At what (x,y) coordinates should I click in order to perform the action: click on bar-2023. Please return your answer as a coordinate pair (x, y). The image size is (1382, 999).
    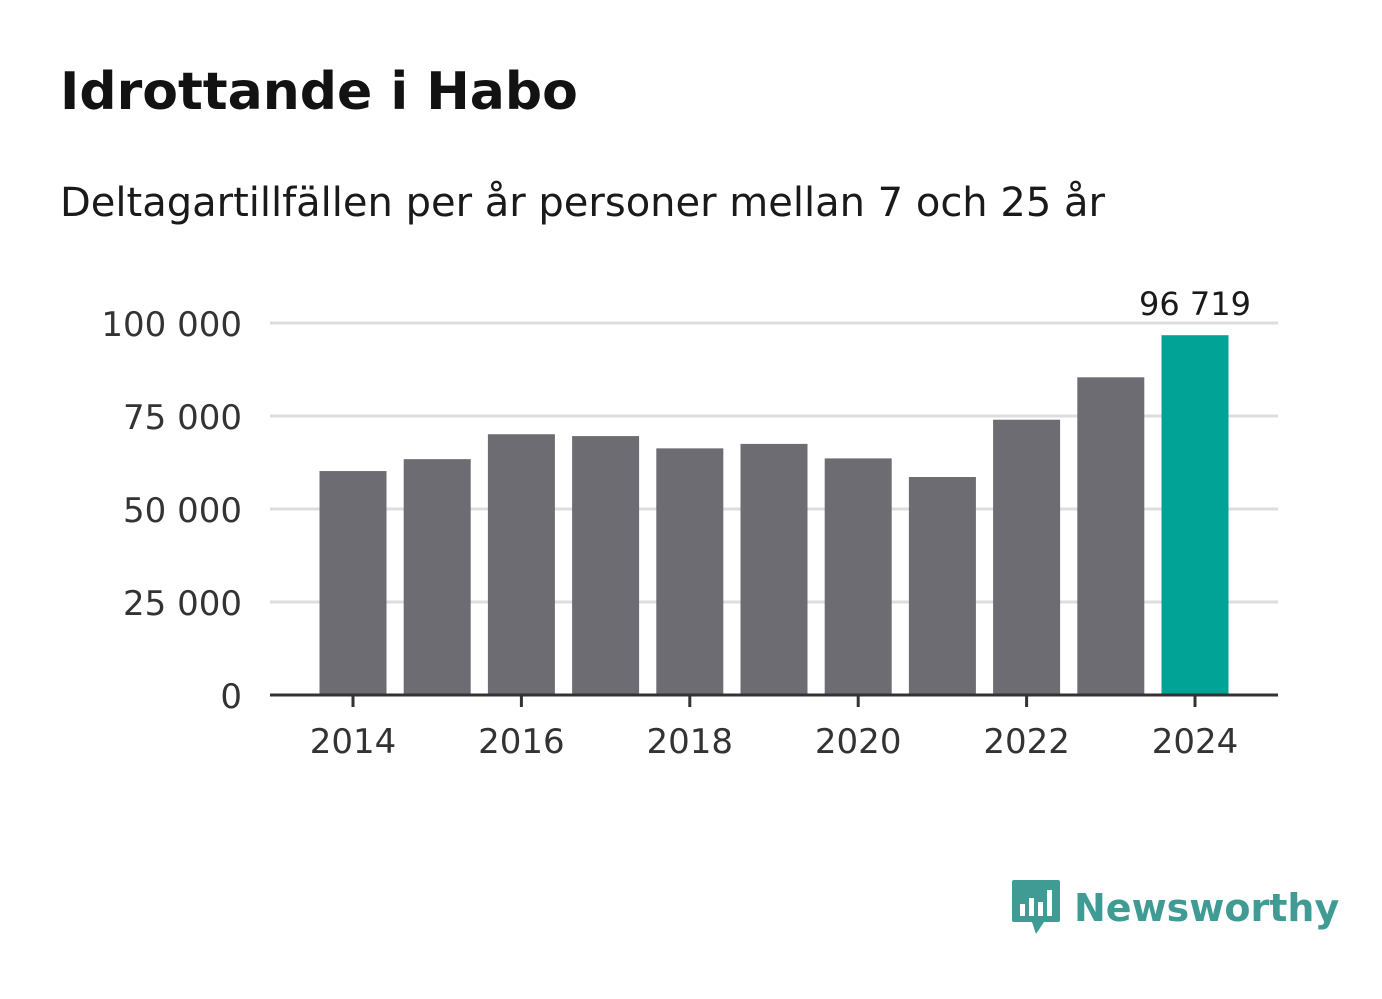
    Looking at the image, I should click on (1111, 536).